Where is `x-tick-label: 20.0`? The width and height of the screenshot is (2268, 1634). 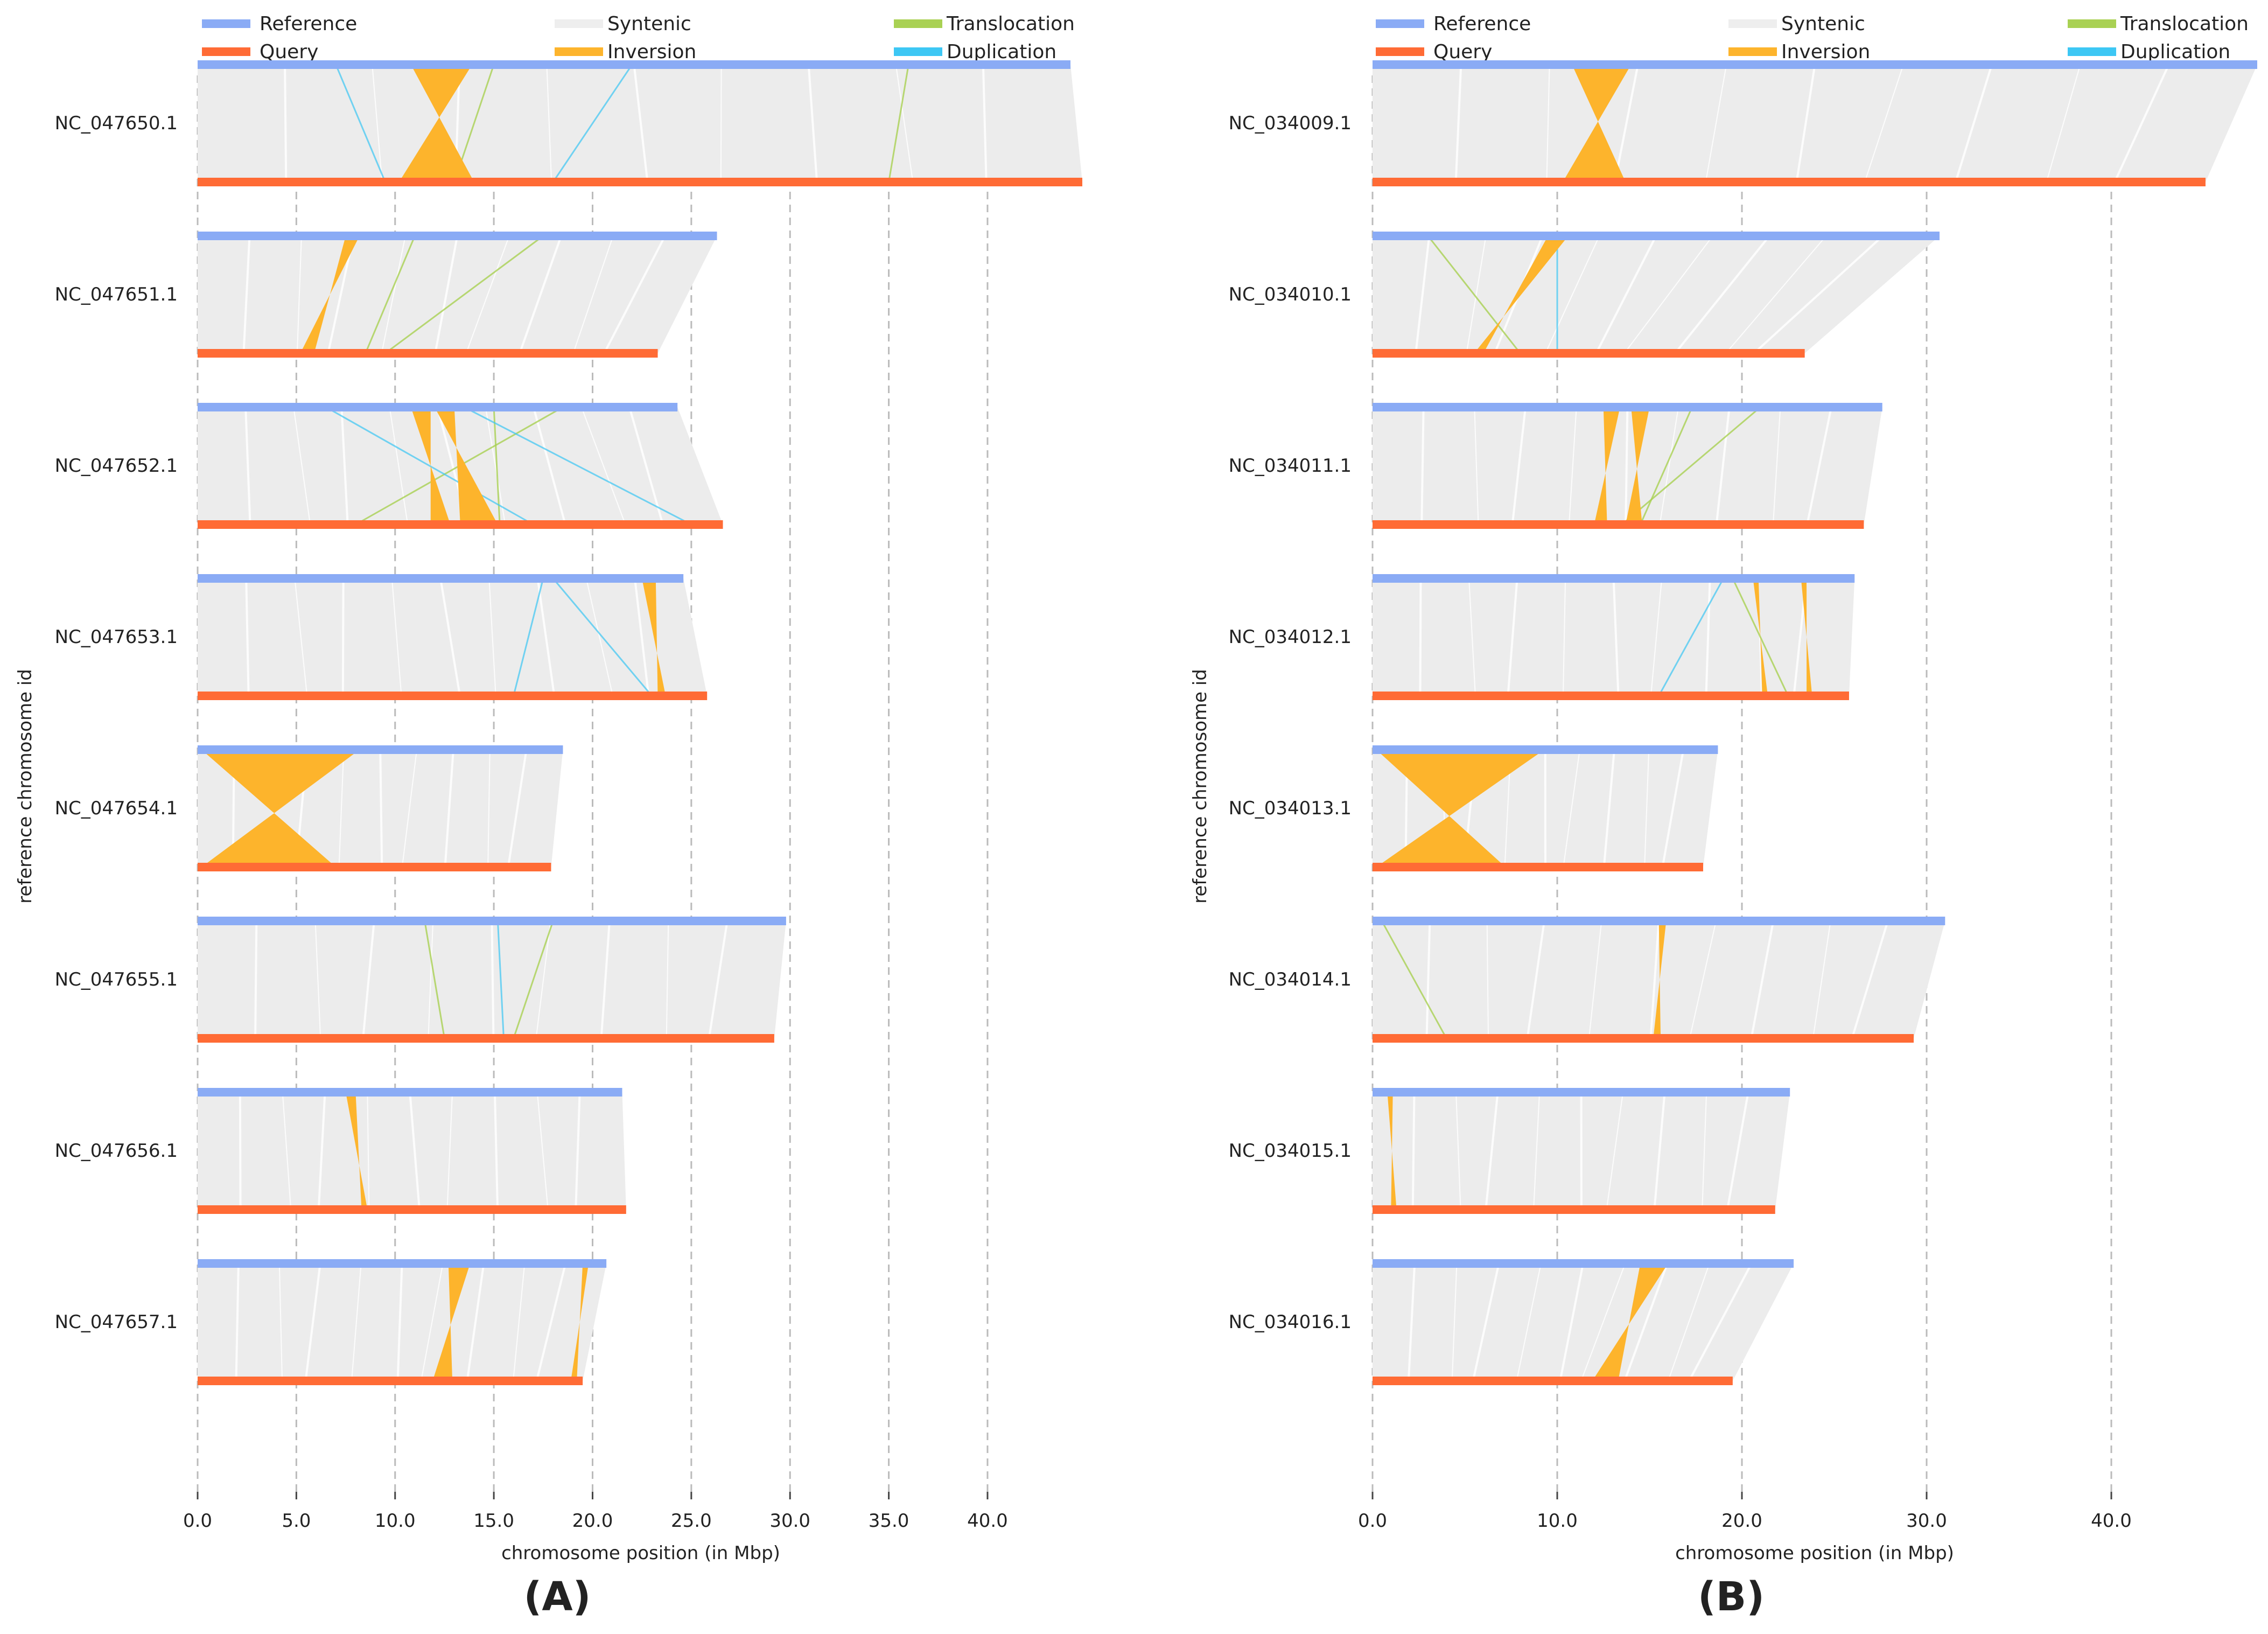 x-tick-label: 20.0 is located at coordinates (1741, 1521).